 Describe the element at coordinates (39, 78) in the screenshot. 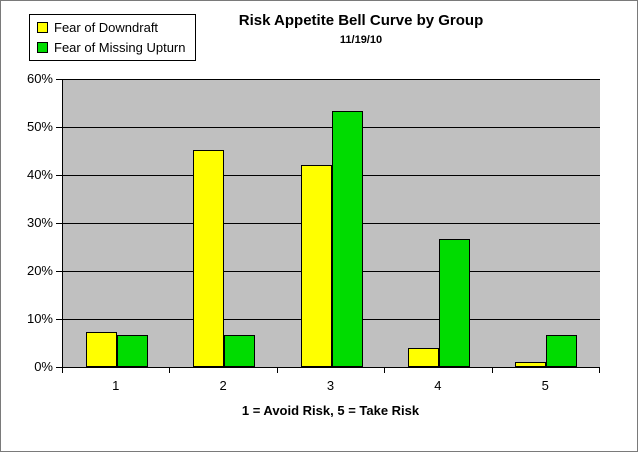

I see `y-tick-label: 60%` at that location.